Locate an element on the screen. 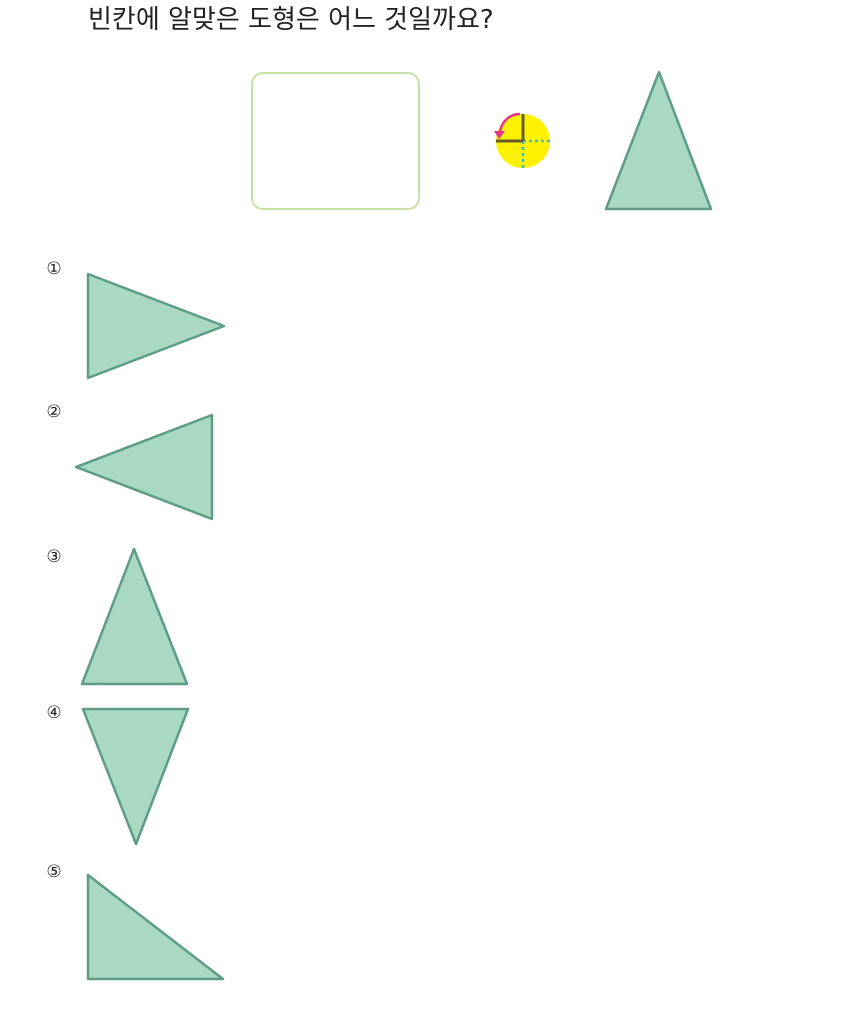 Image resolution: width=864 pixels, height=1011 pixels. triangle-pointing-up-shape is located at coordinates (134, 616).